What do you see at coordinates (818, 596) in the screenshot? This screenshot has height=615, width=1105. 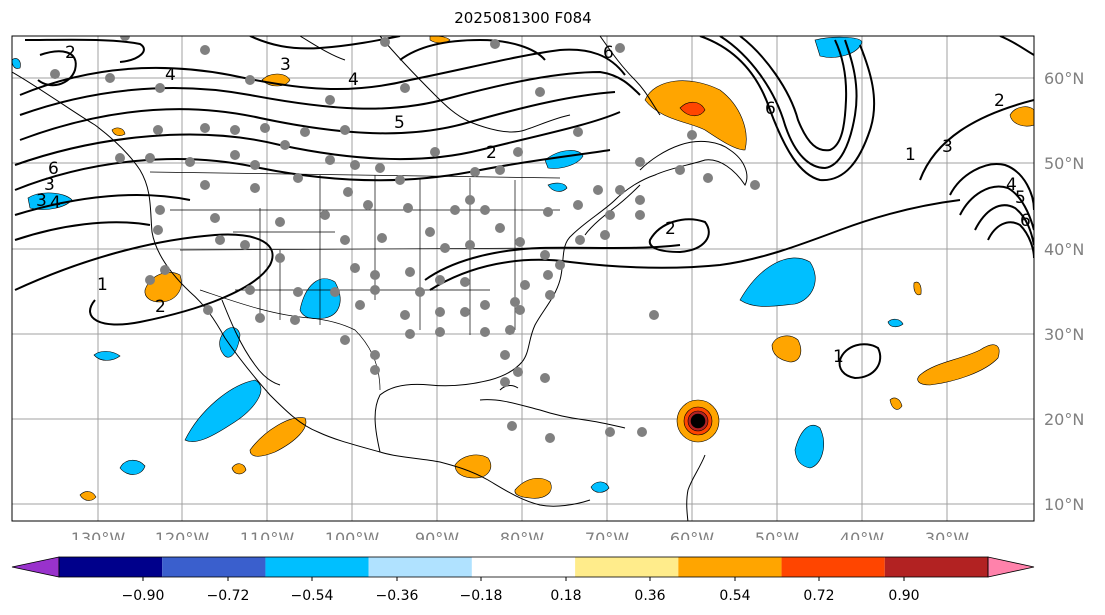 I see `colorbar-tick-label: 0.72` at bounding box center [818, 596].